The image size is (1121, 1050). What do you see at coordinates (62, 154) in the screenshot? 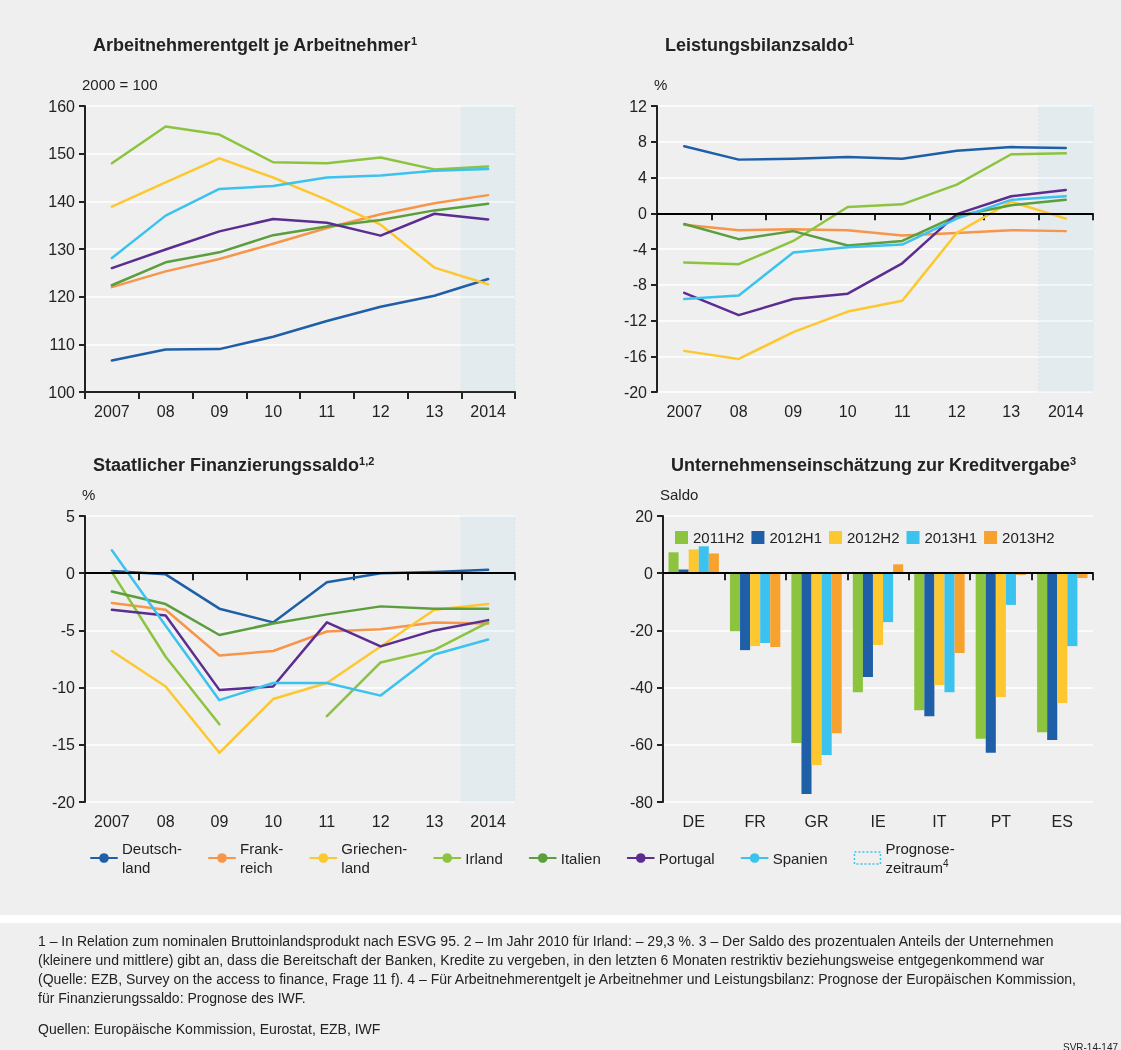
I see `y-tick-label: 150` at bounding box center [62, 154].